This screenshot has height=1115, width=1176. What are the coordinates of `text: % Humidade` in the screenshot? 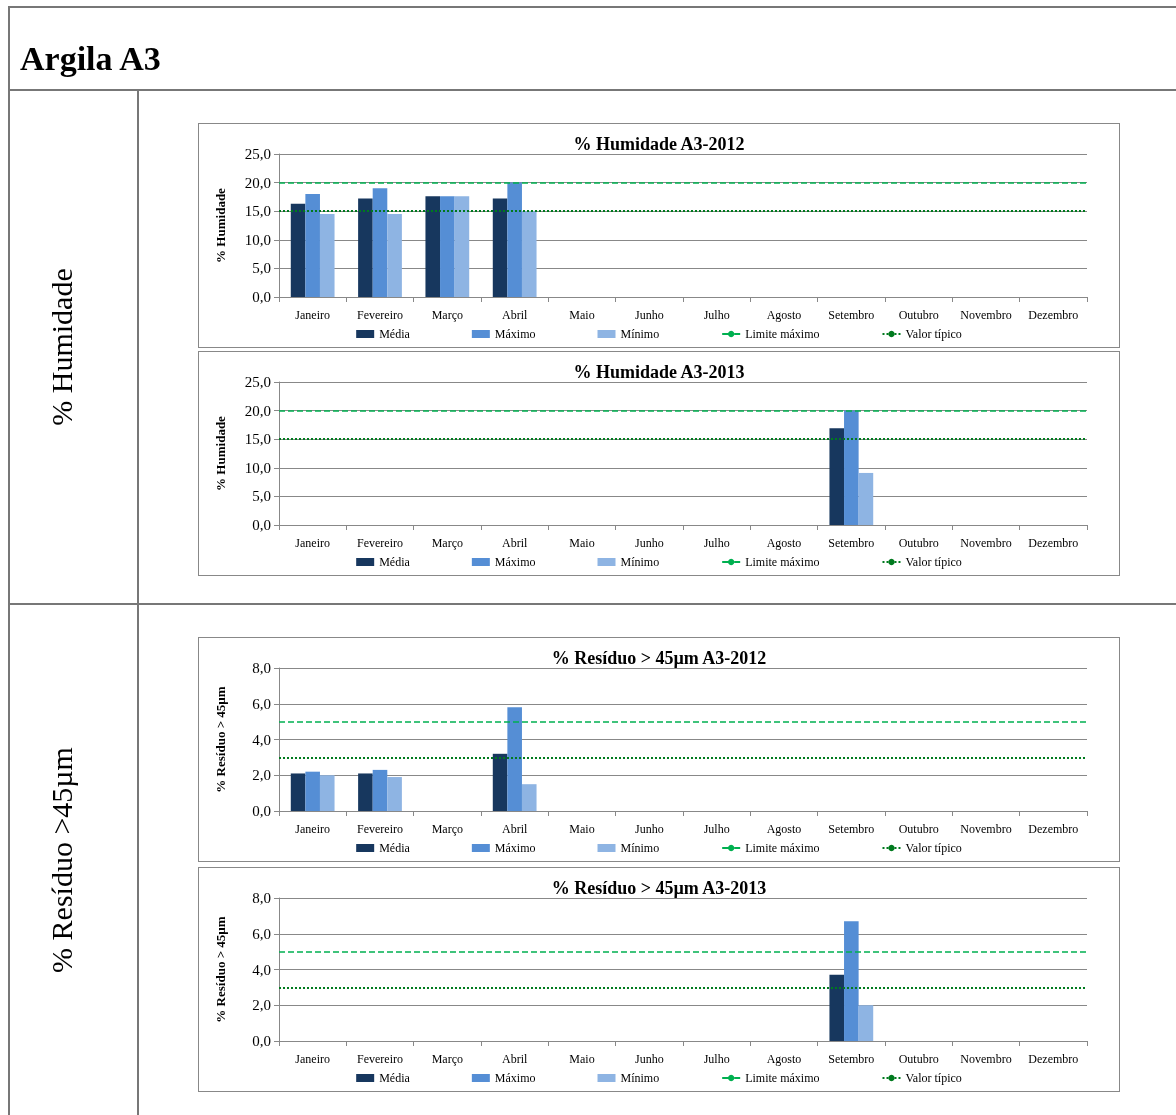 It's located at (62, 347).